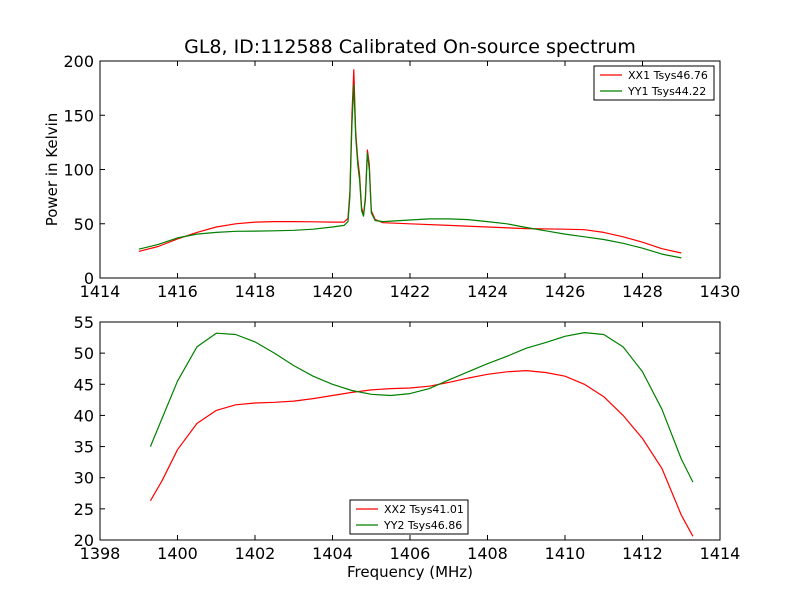  I want to click on legend-label: XX2 Tsys41.01, so click(424, 509).